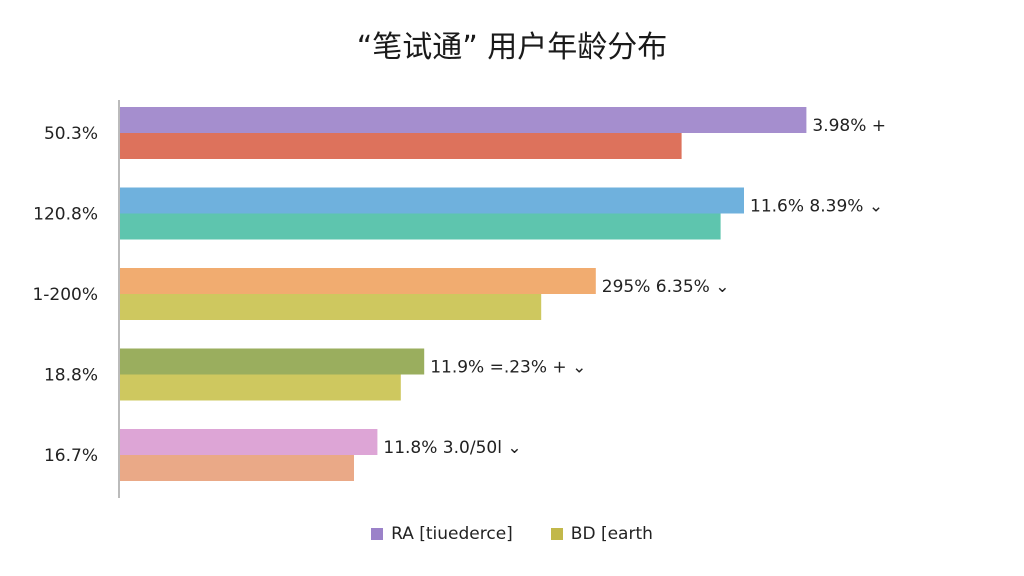 This screenshot has width=1024, height=576. Describe the element at coordinates (65, 215) in the screenshot. I see `category-label-2: 120.8%` at that location.